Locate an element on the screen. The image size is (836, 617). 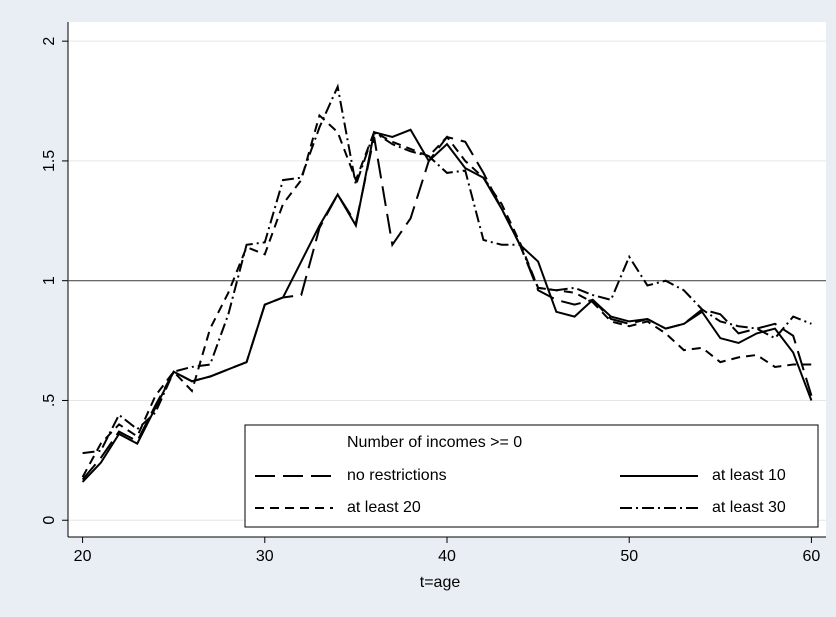
legend-label: at least 20 is located at coordinates (384, 507).